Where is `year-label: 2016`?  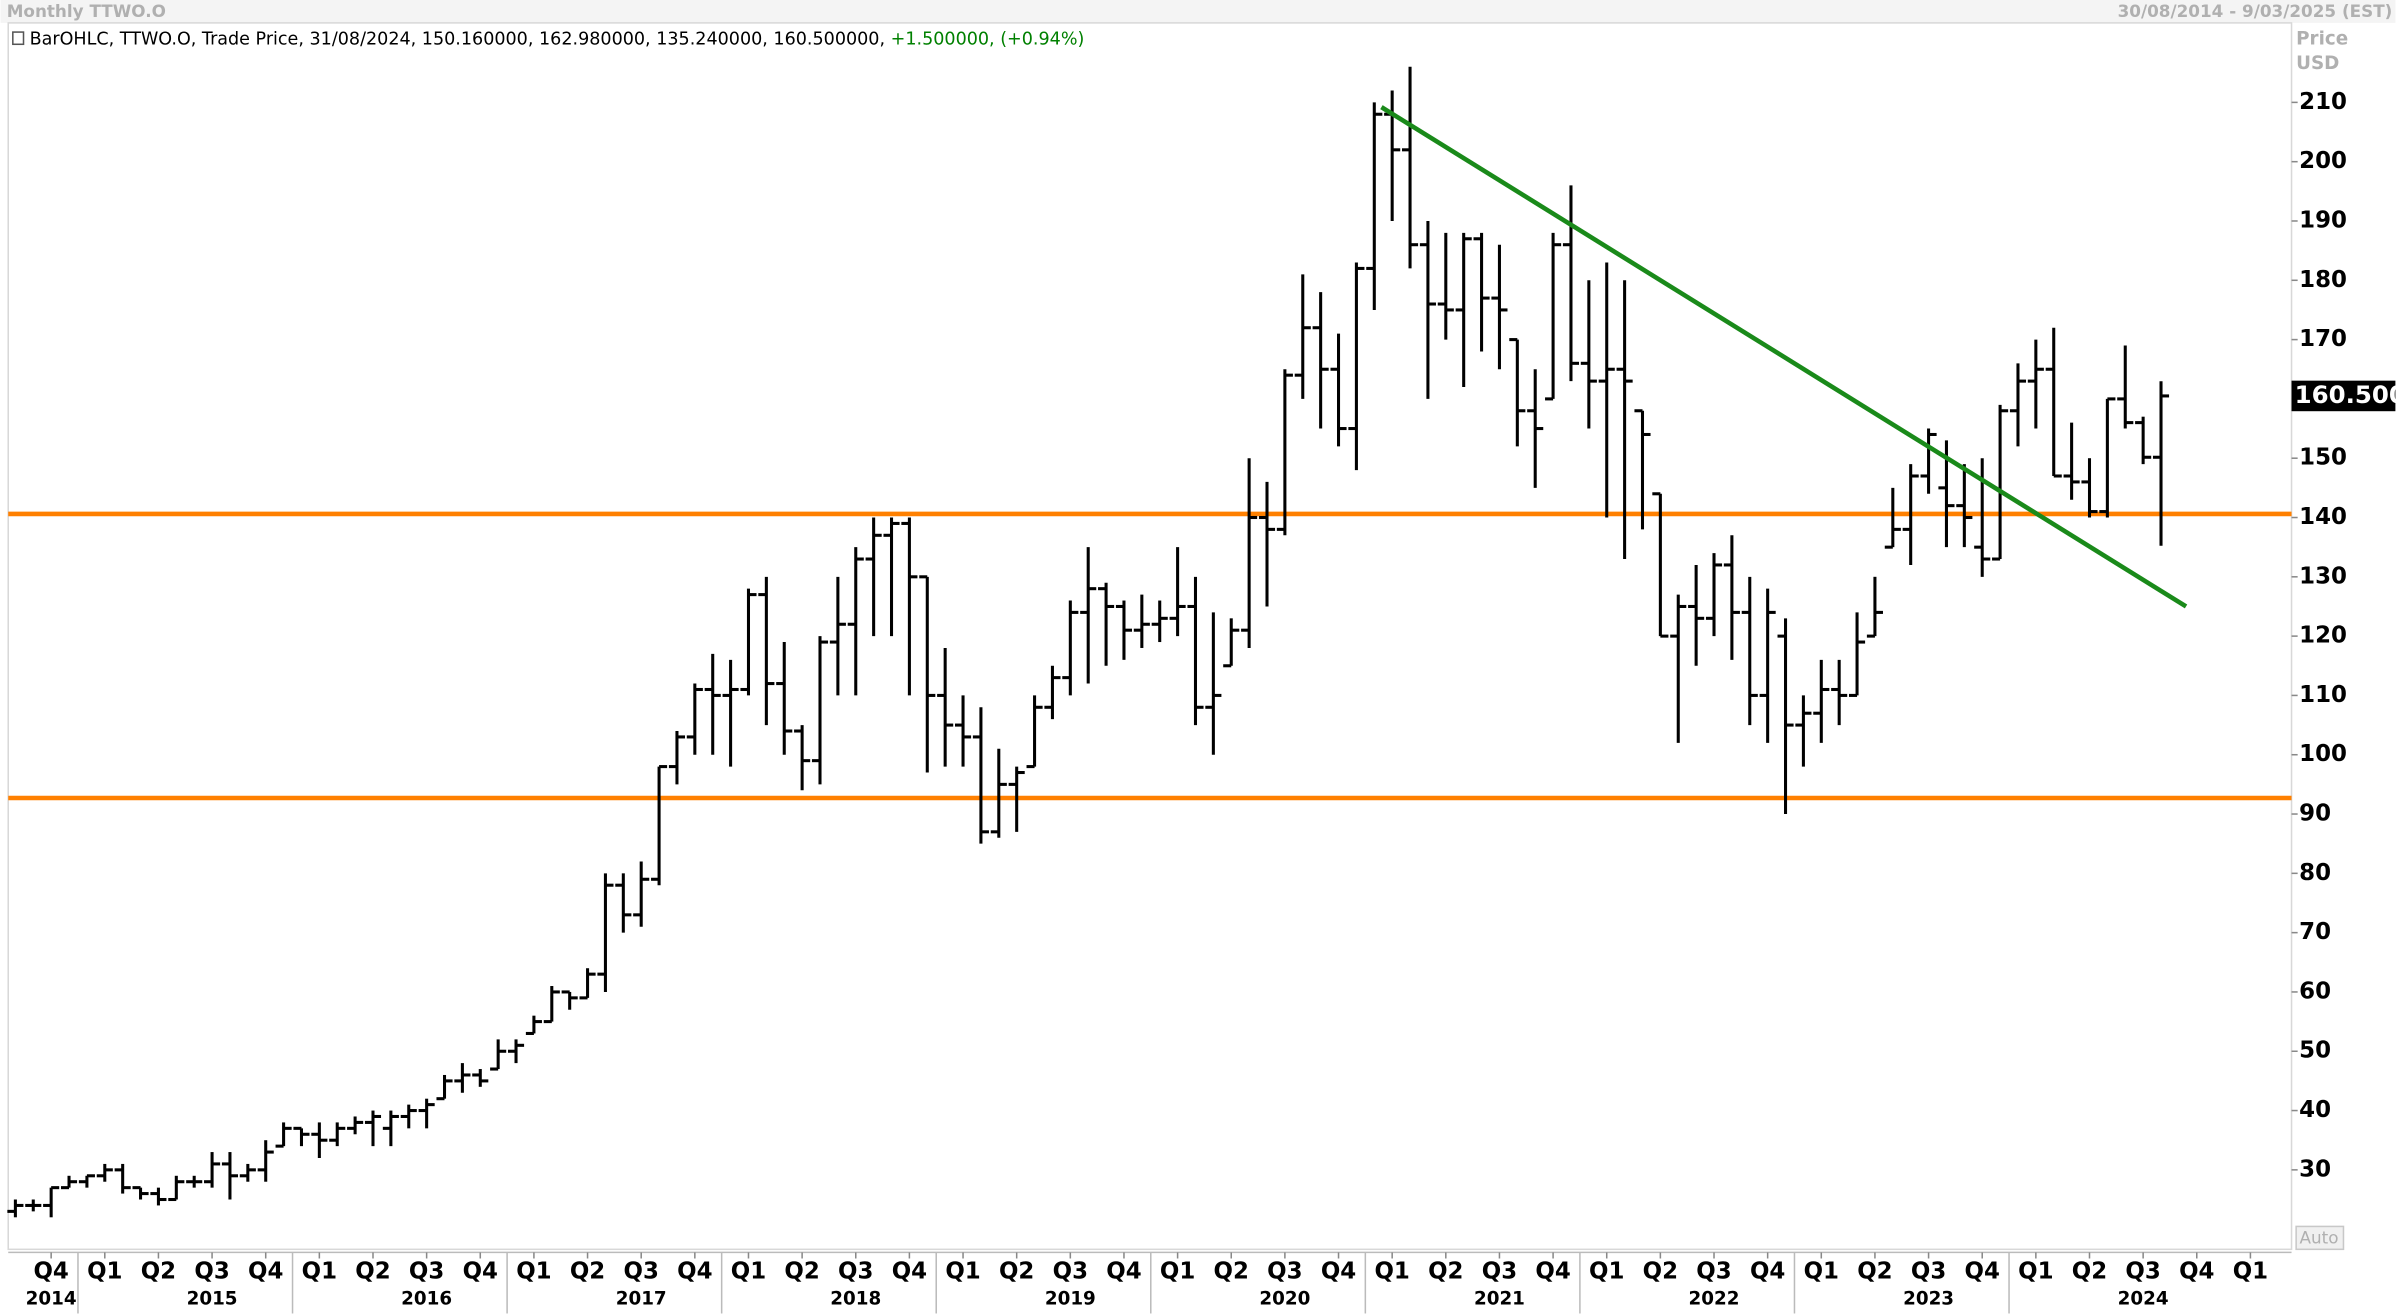
year-label: 2016 is located at coordinates (426, 1299).